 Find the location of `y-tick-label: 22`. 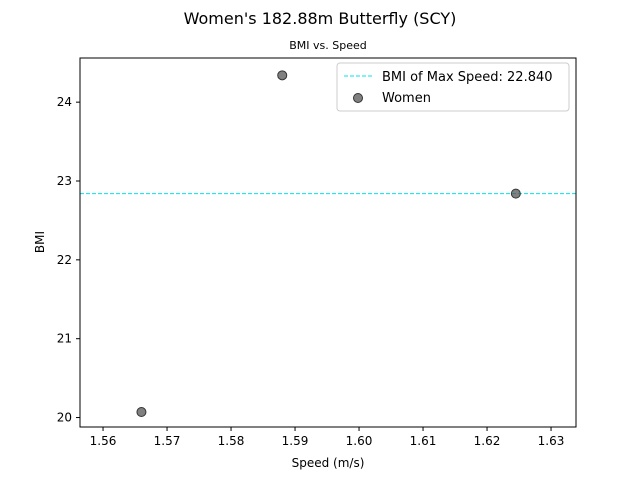

y-tick-label: 22 is located at coordinates (64, 260).